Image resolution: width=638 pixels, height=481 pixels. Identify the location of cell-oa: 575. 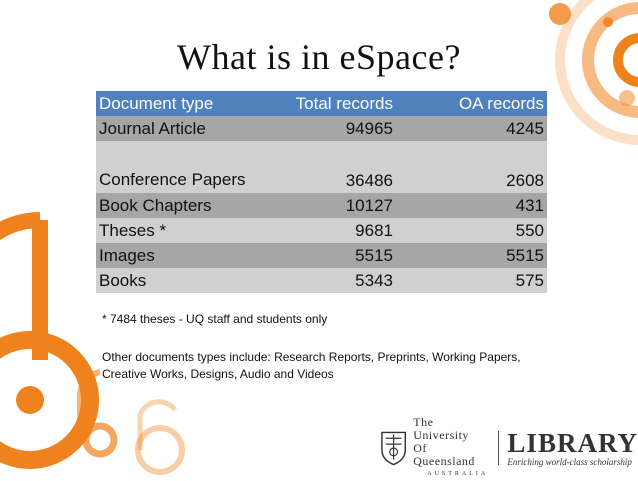
(471, 280).